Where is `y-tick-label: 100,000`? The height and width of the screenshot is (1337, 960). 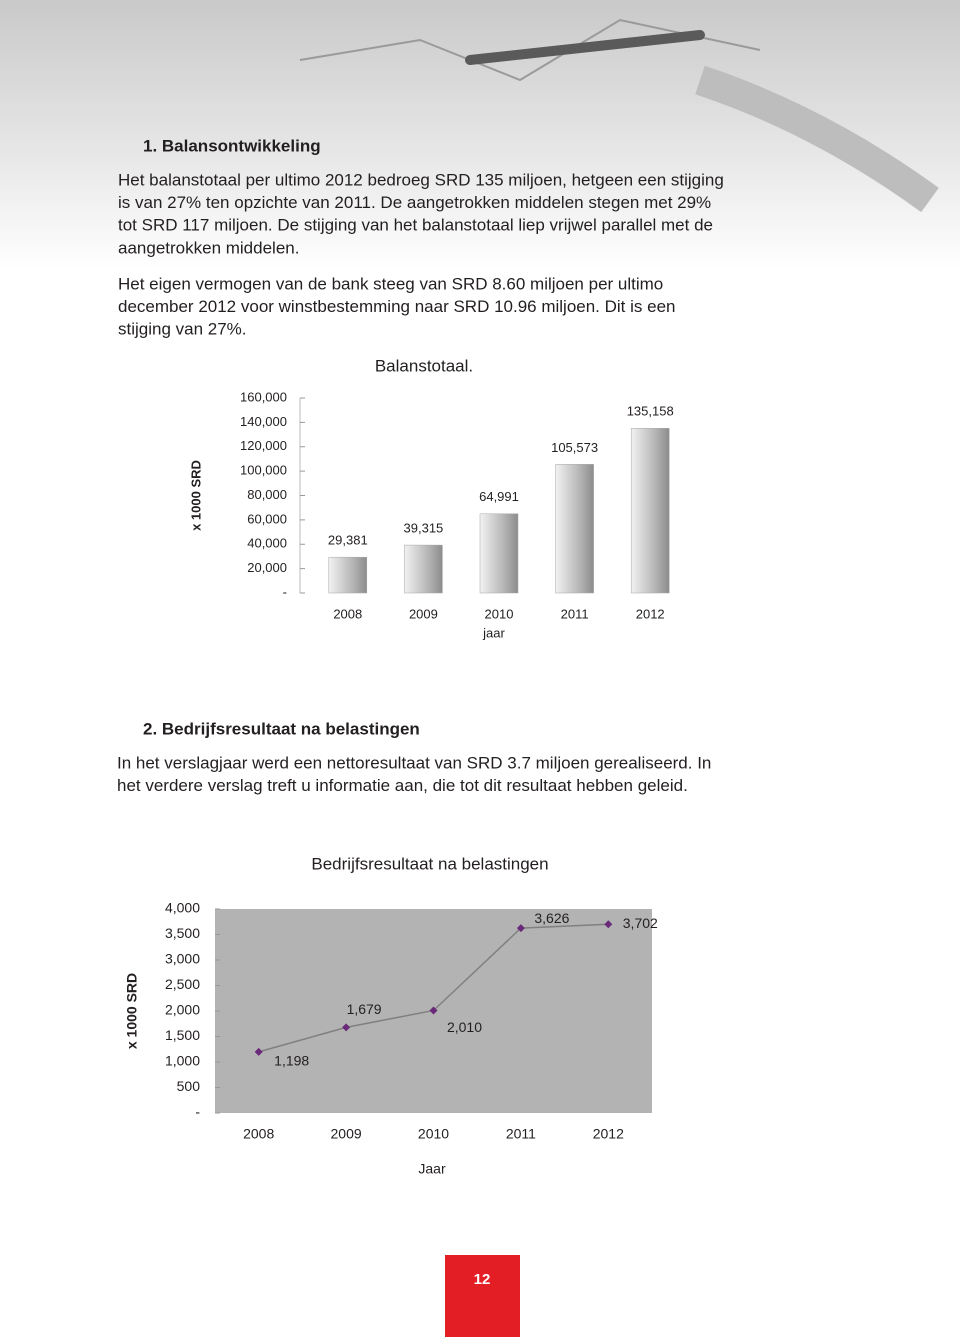
y-tick-label: 100,000 is located at coordinates (263, 470).